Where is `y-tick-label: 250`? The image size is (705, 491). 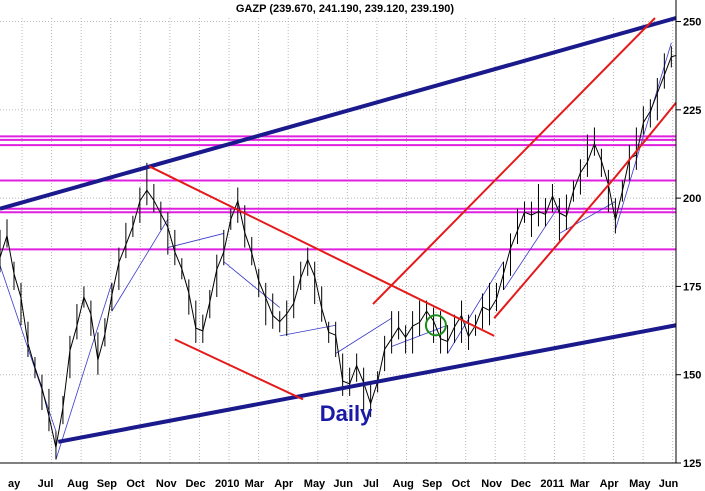 y-tick-label: 250 is located at coordinates (692, 23).